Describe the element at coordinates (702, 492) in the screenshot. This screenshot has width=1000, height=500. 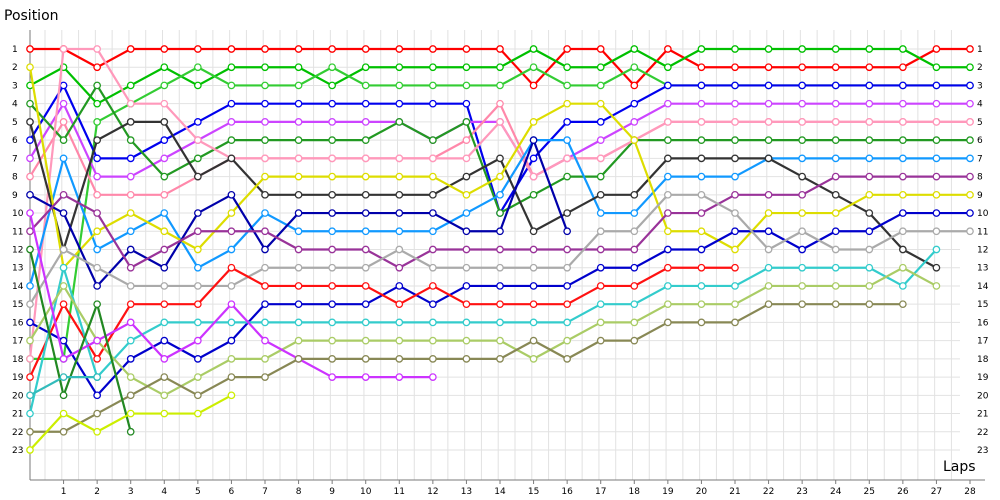
I see `x-tick-label: 20` at that location.